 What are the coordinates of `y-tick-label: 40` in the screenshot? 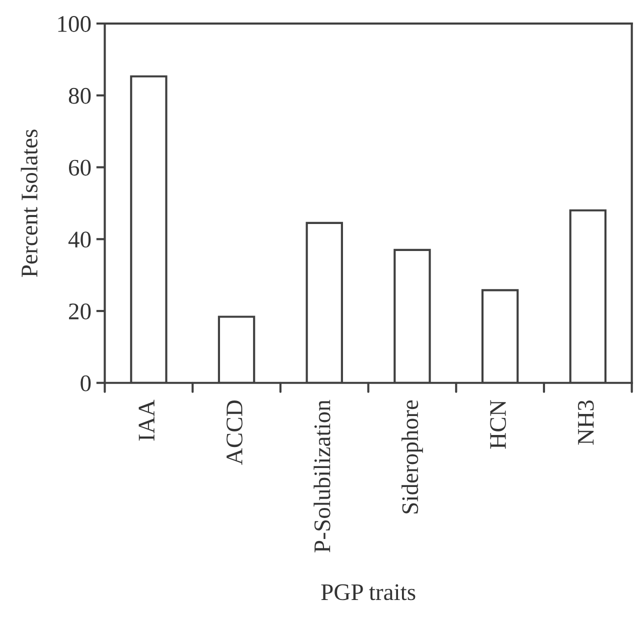 It's located at (79, 240).